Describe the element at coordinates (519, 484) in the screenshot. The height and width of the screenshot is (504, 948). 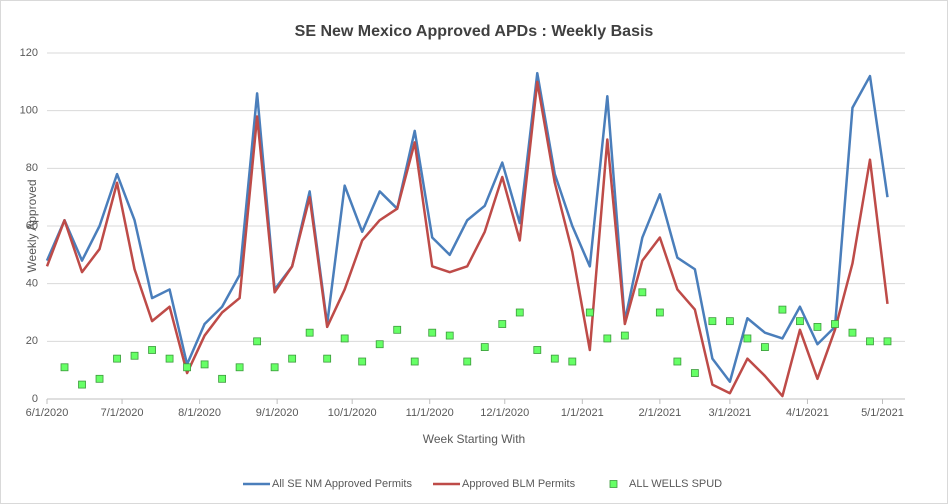
I see `legend-label: Approved BLM Permits` at that location.